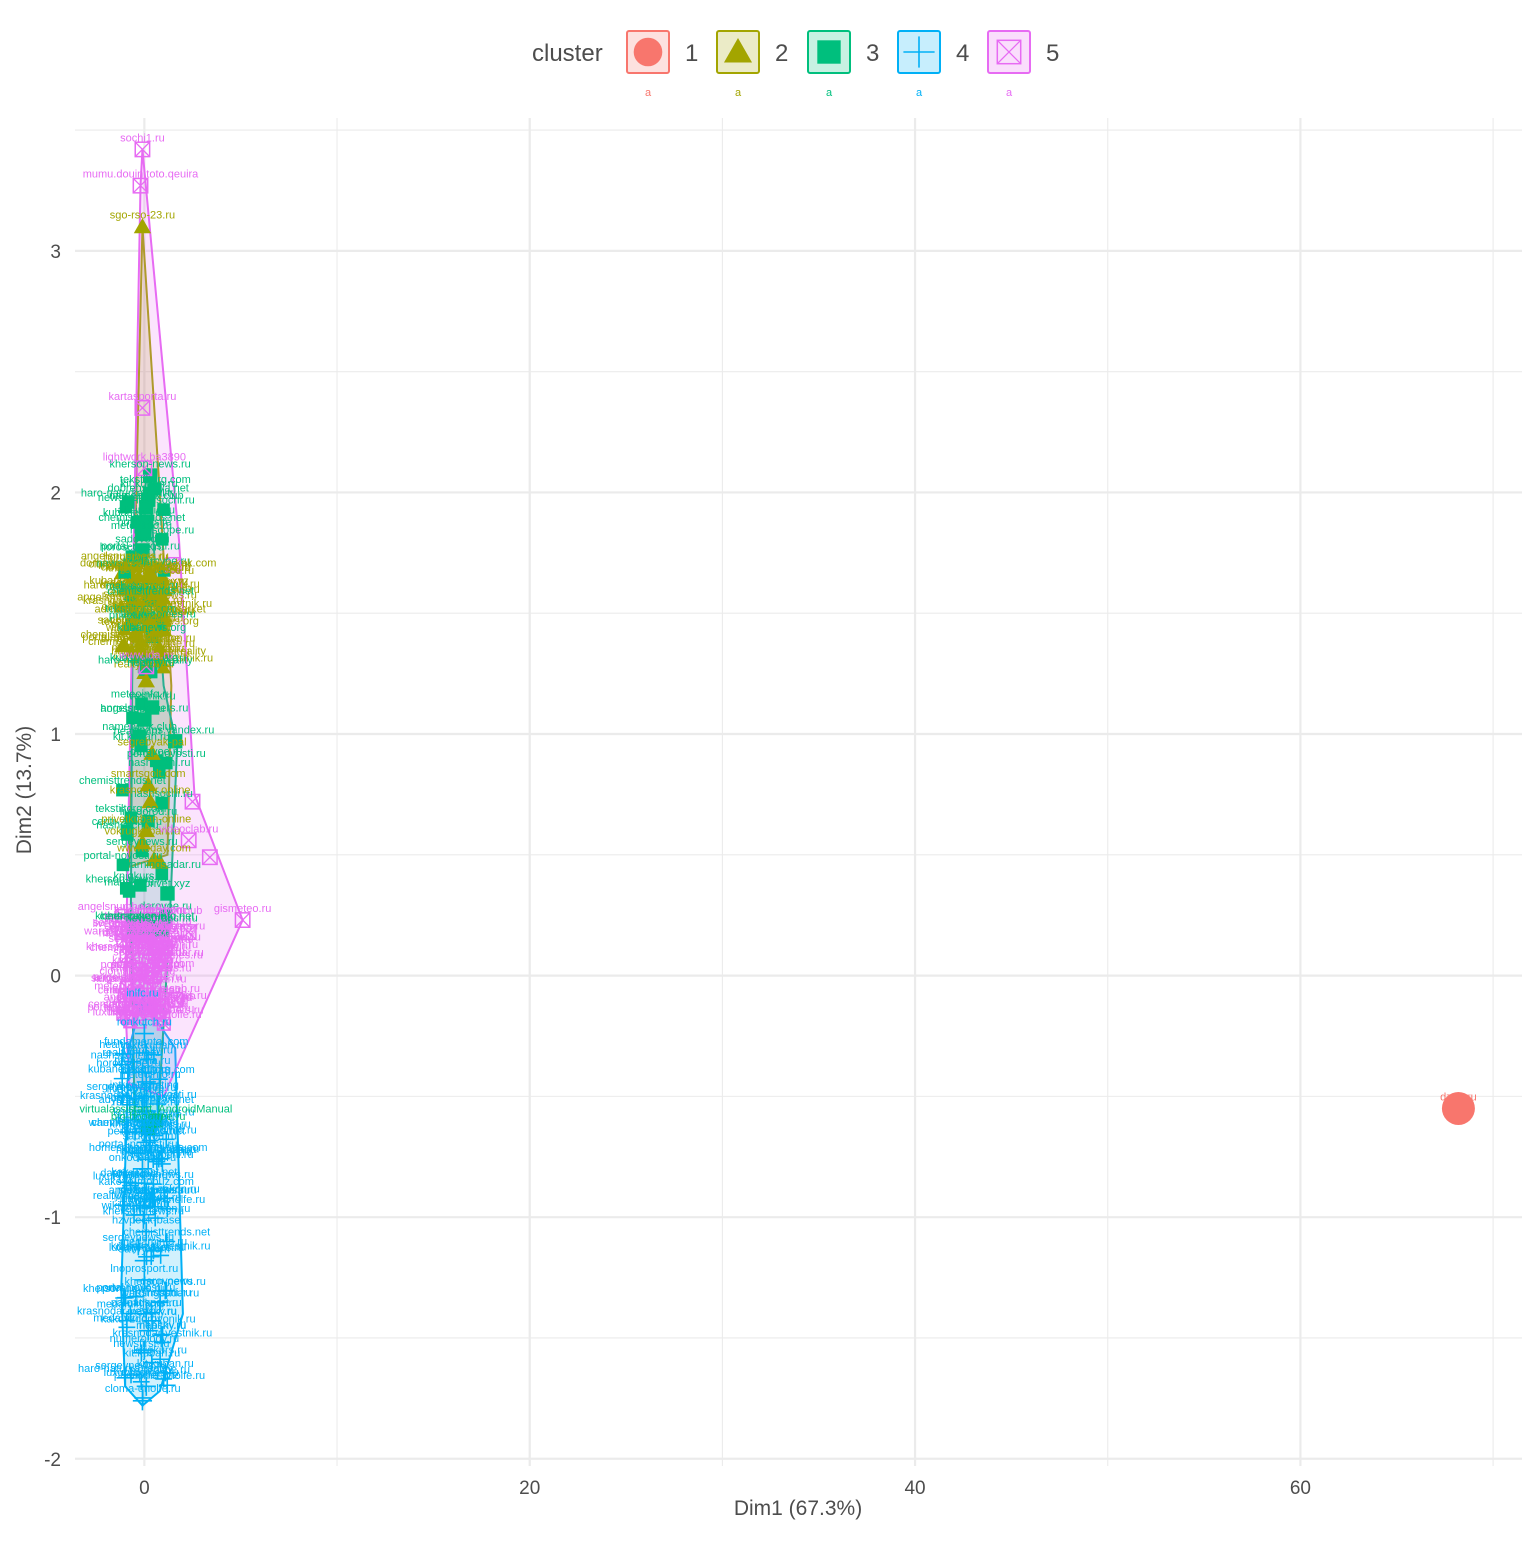 This screenshot has height=1541, width=1536. Describe the element at coordinates (144, 1269) in the screenshot. I see `cluster-4-point-label: lnoprosport.ru` at that location.